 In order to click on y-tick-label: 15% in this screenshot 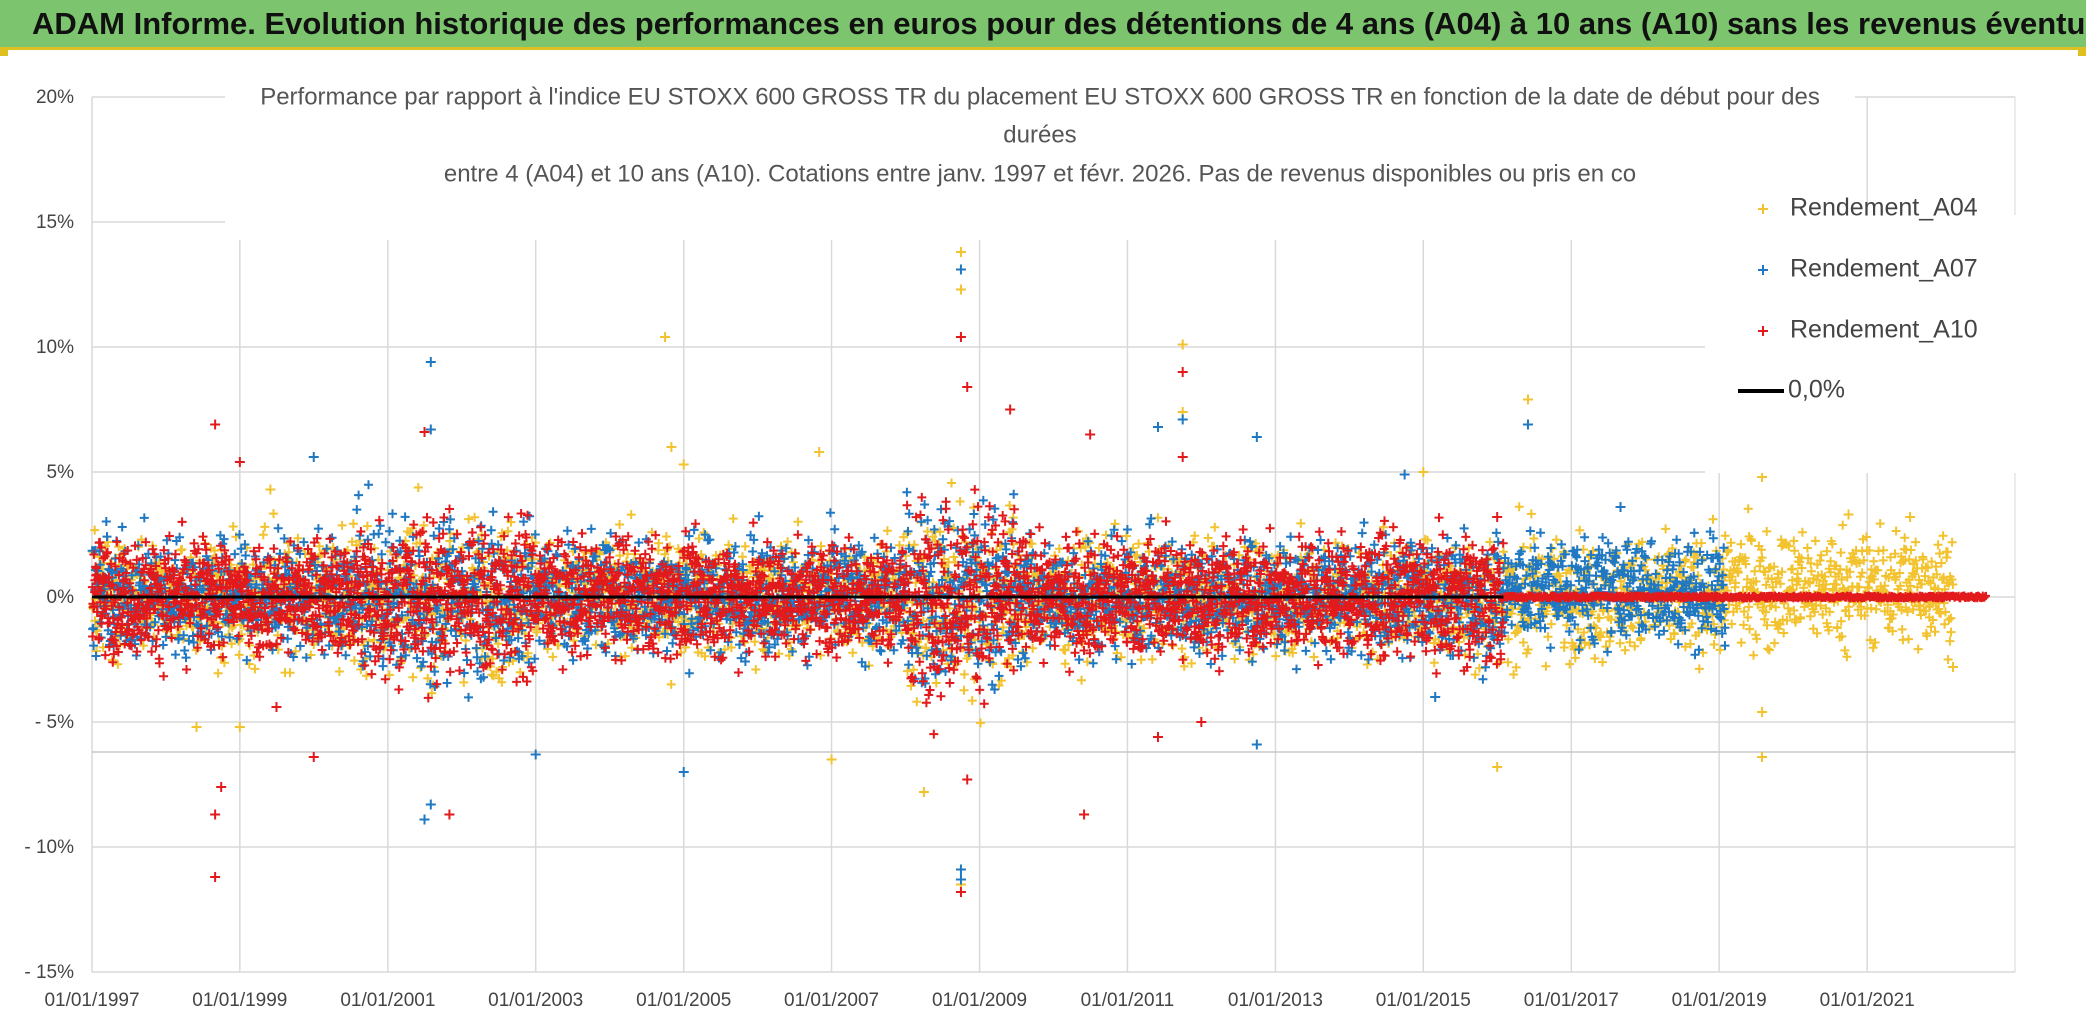, I will do `click(55, 222)`.